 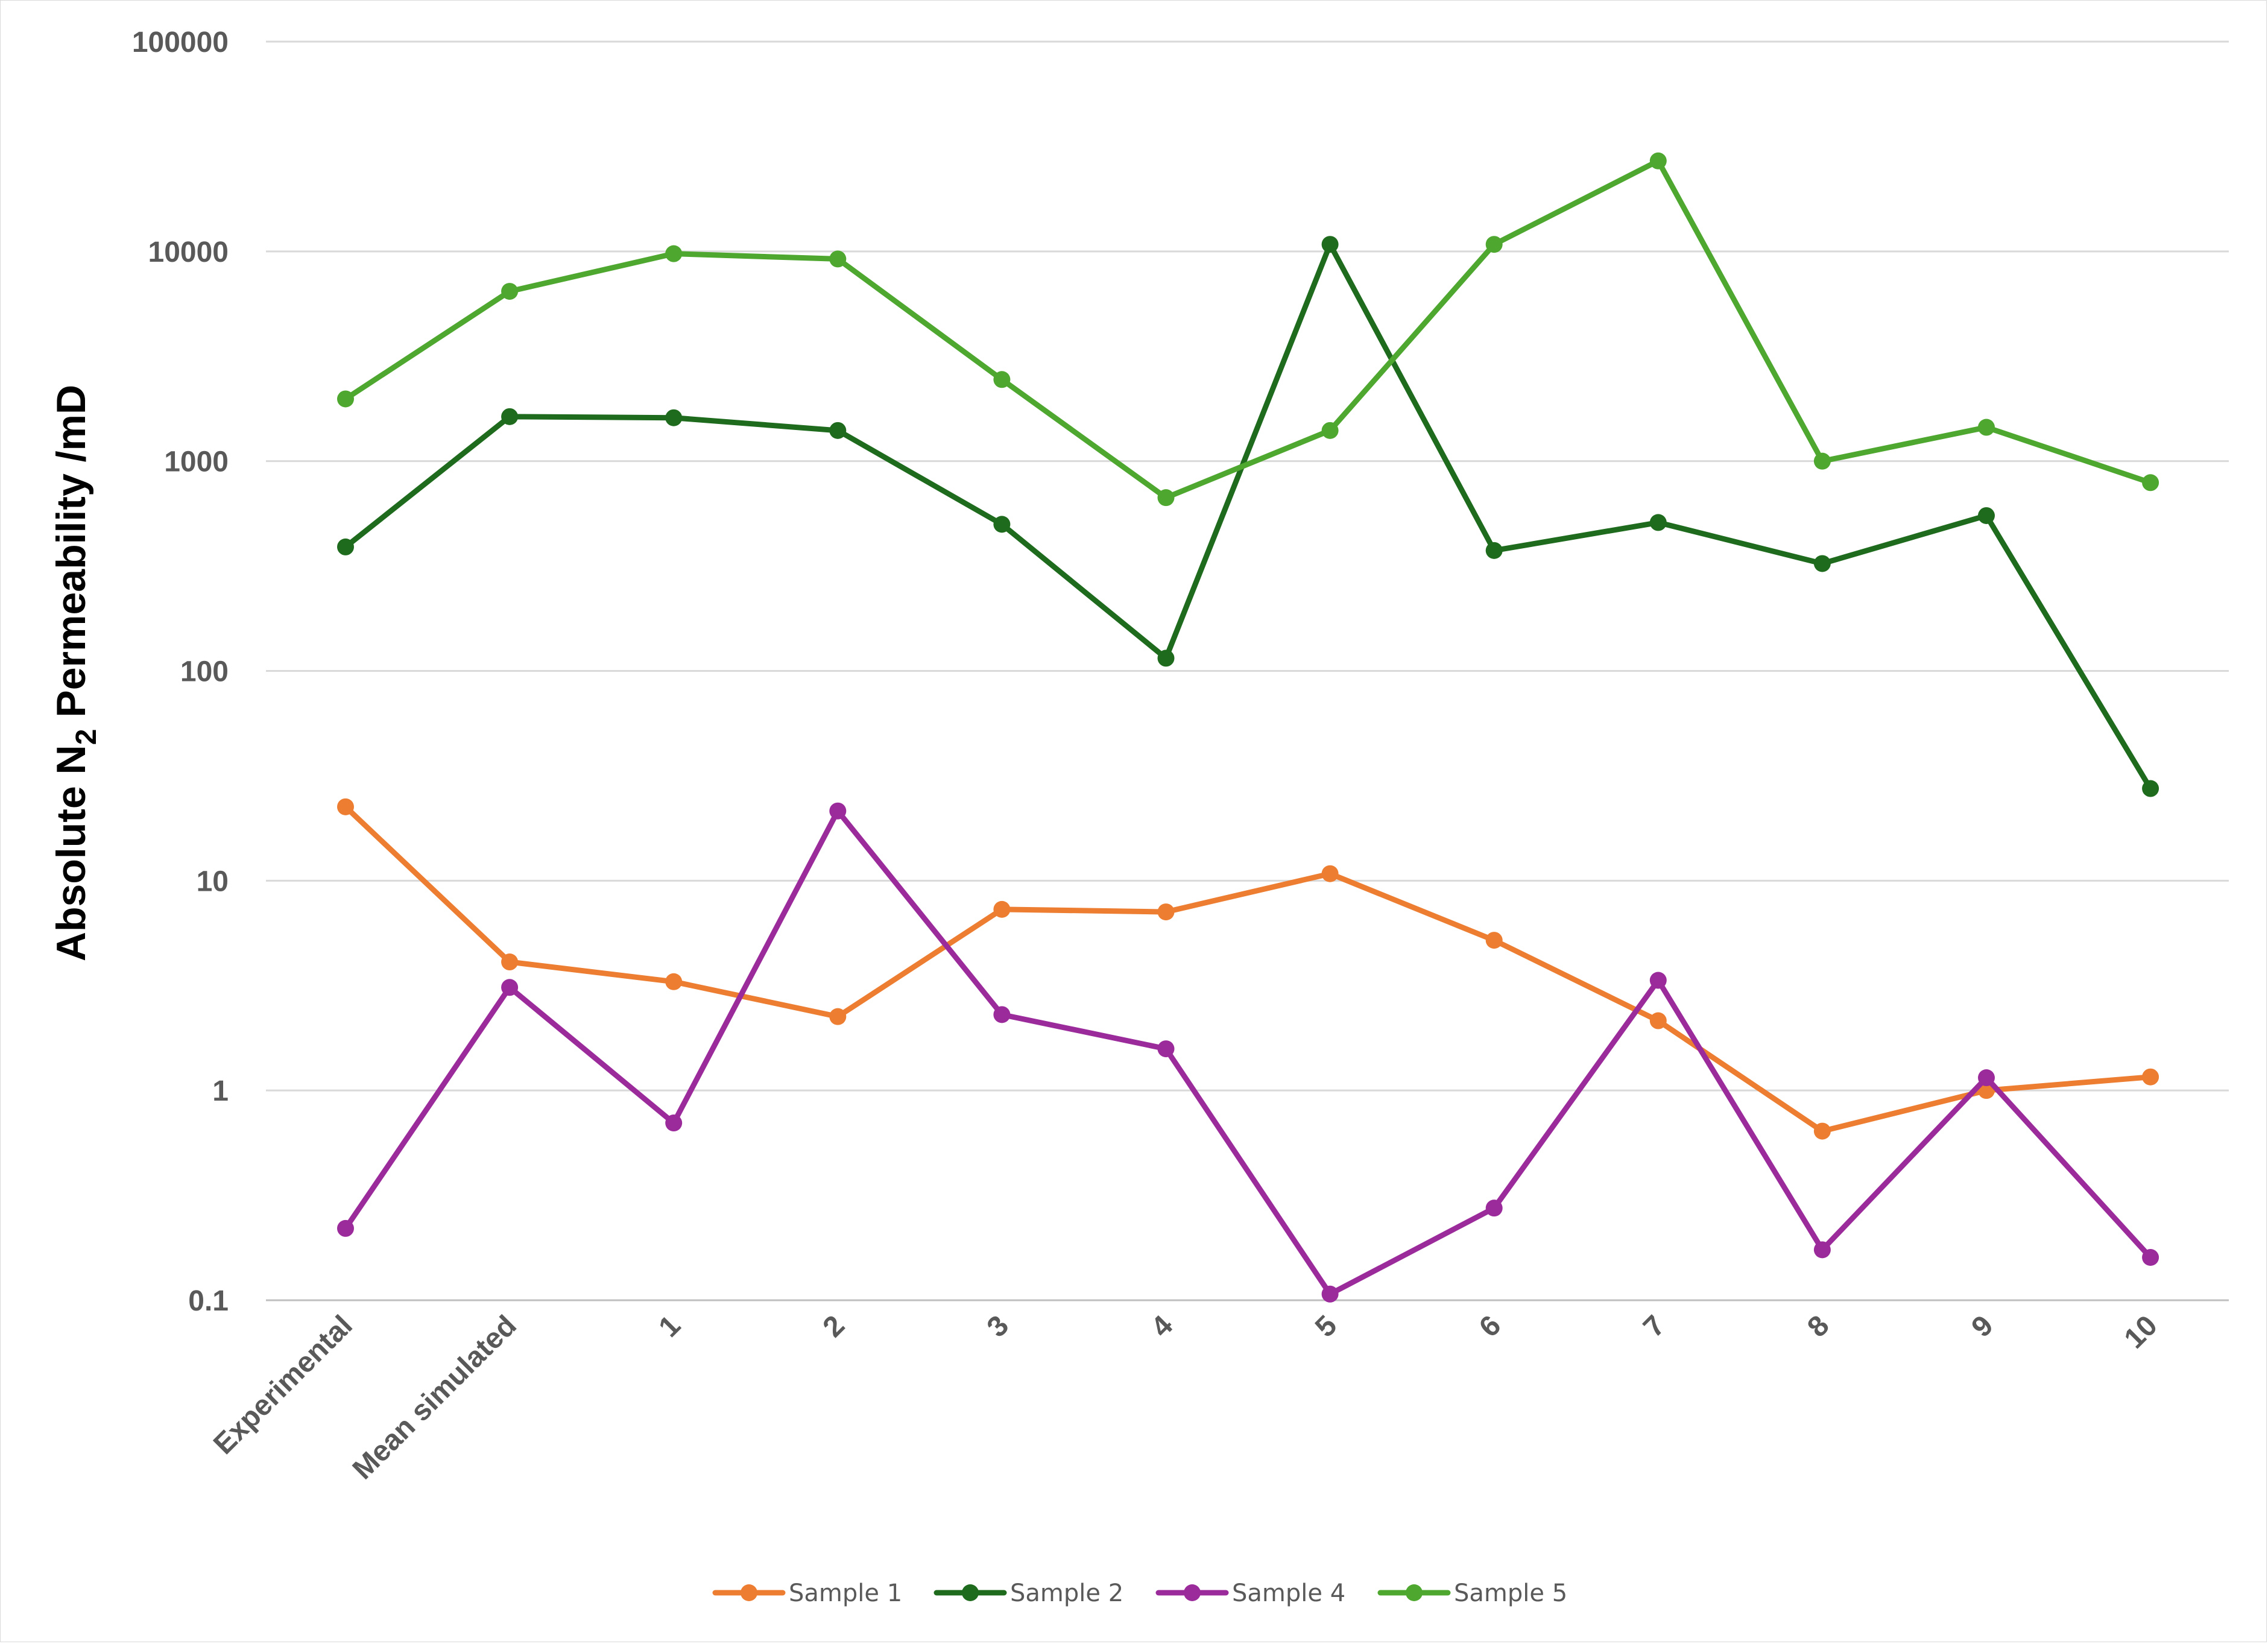 What do you see at coordinates (670, 1326) in the screenshot?
I see `x-tick-label: 1` at bounding box center [670, 1326].